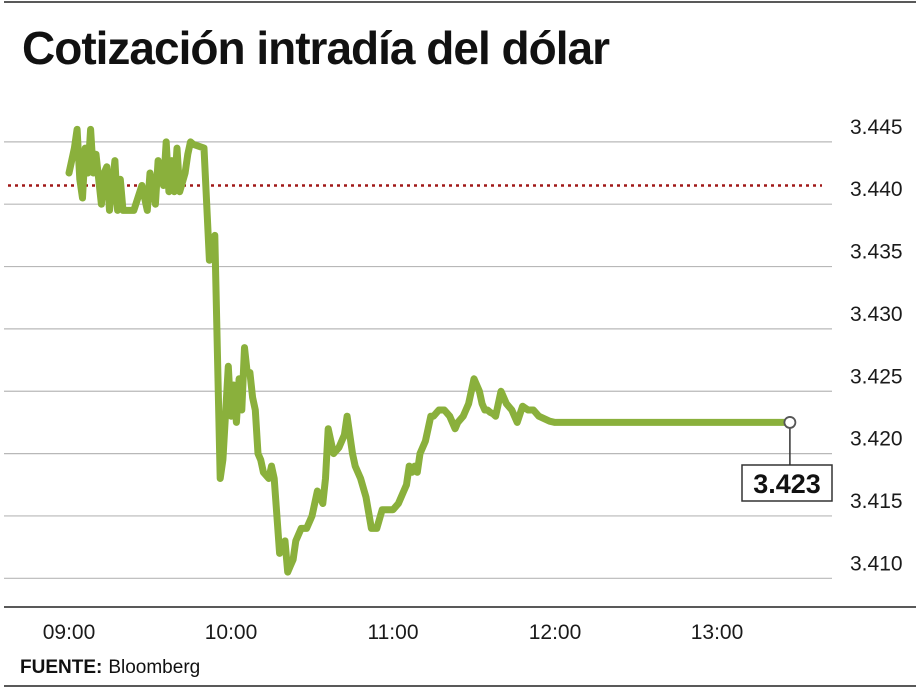 This screenshot has width=920, height=689. Describe the element at coordinates (876, 501) in the screenshot. I see `y-tick-label: 3.415` at that location.